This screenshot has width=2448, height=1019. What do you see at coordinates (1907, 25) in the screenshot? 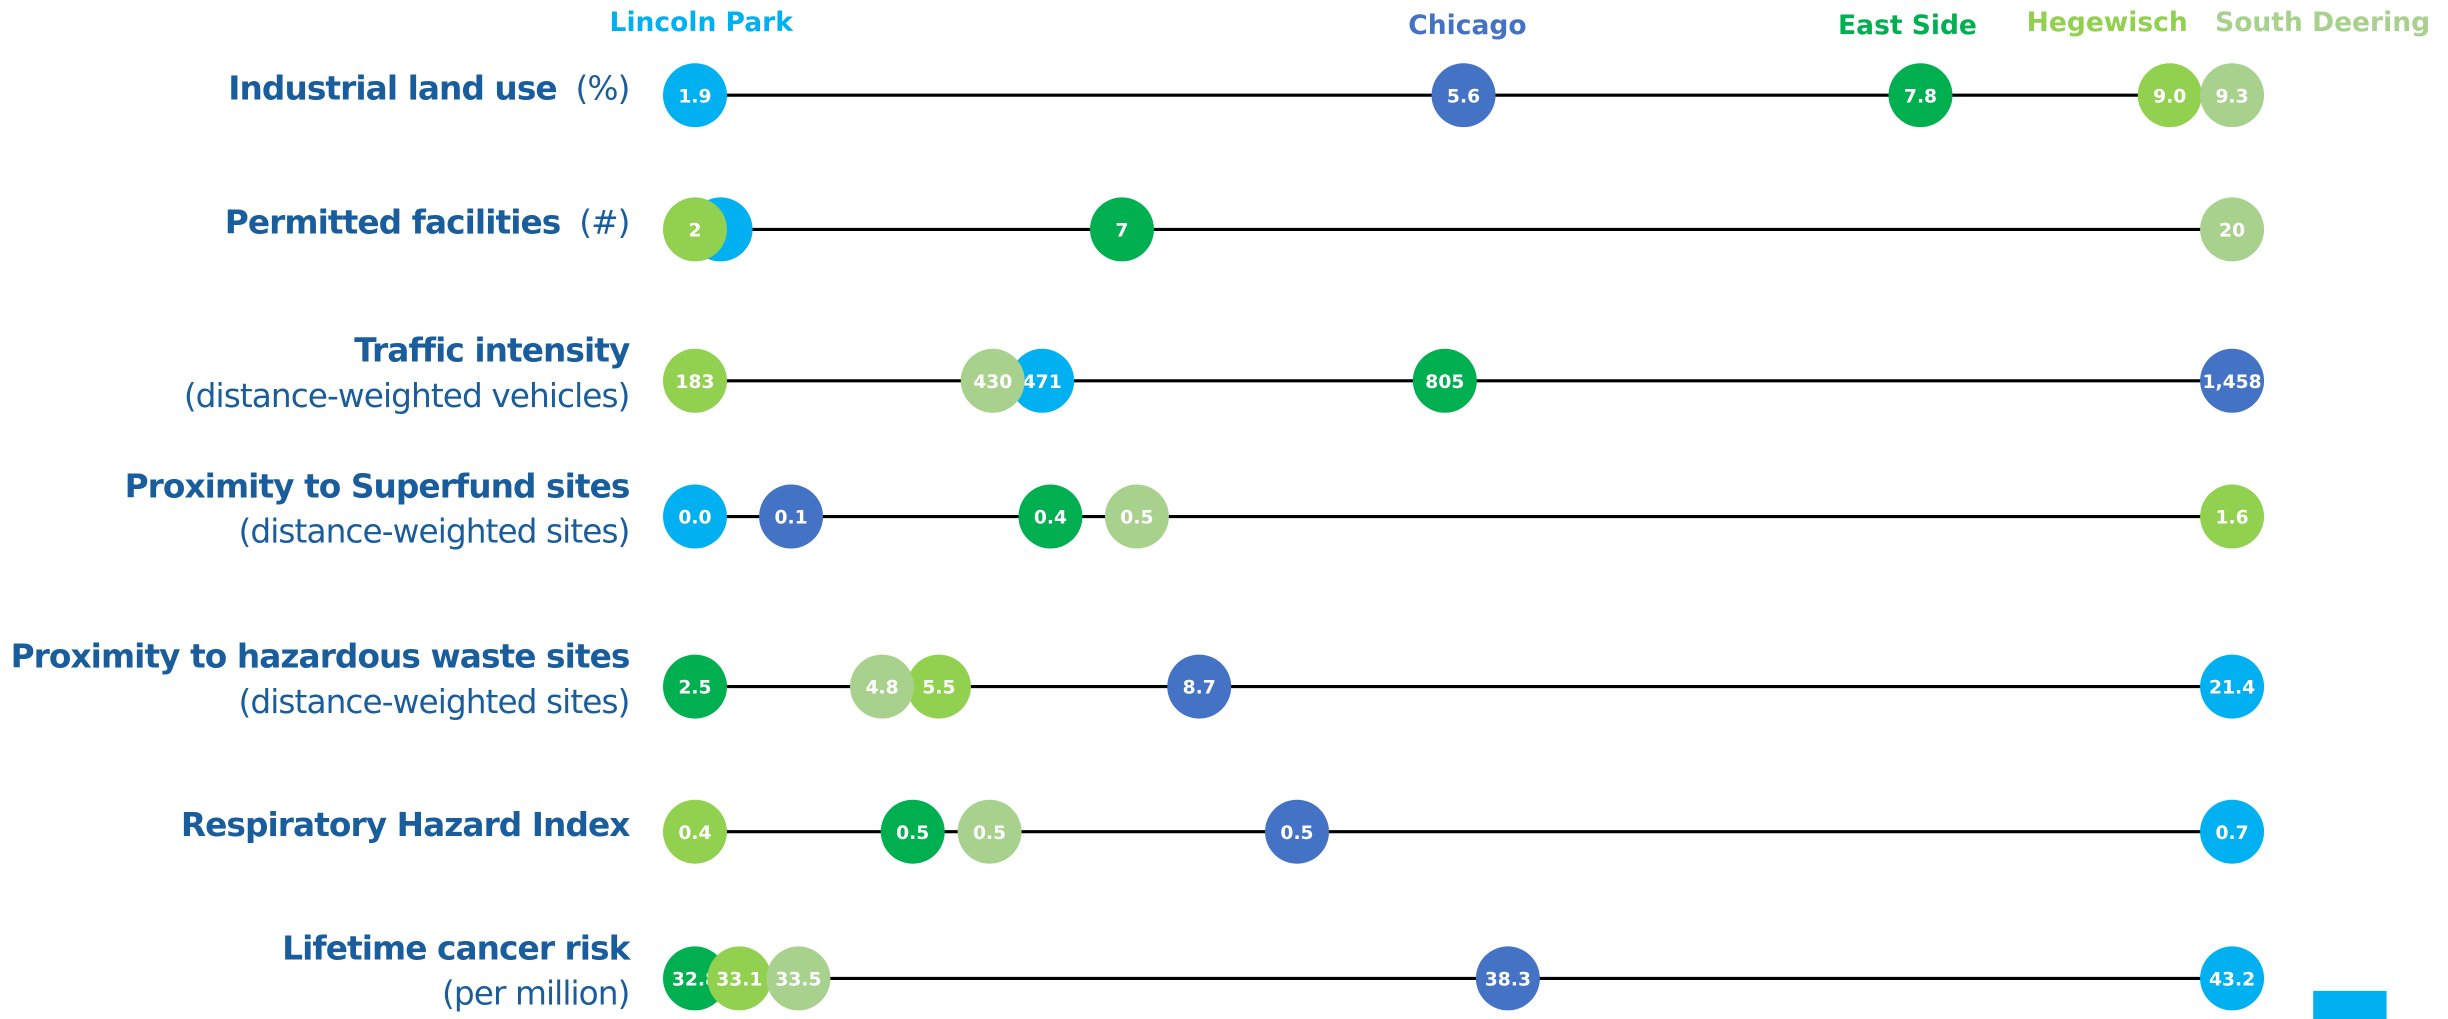
I see `legend-label: East Side` at bounding box center [1907, 25].